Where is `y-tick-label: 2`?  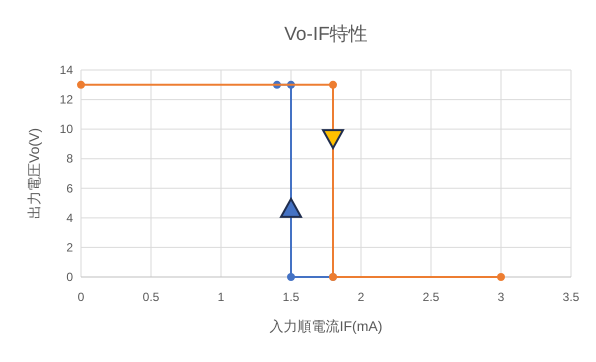
y-tick-label: 2 is located at coordinates (70, 247).